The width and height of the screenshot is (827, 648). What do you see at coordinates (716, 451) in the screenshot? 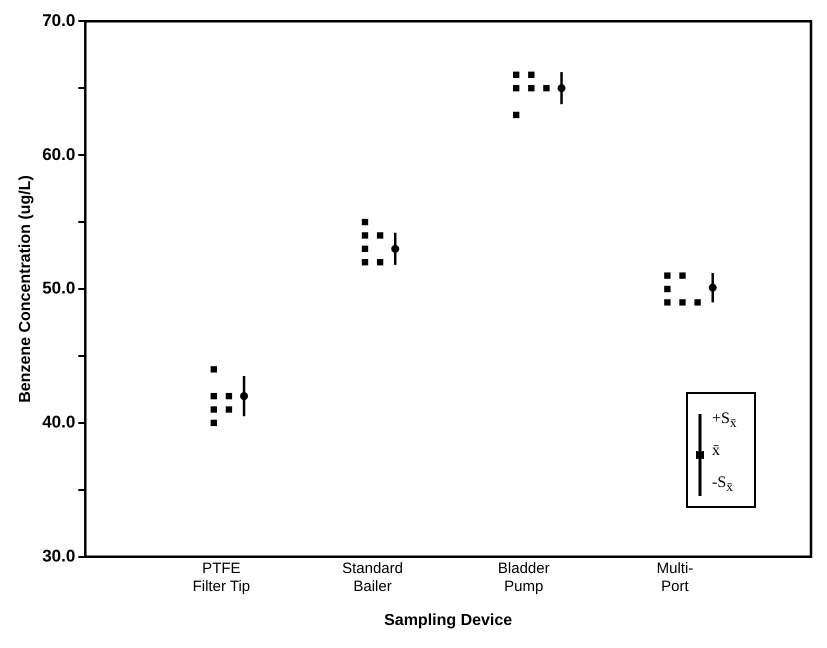
I see `annotation: x̄` at bounding box center [716, 451].